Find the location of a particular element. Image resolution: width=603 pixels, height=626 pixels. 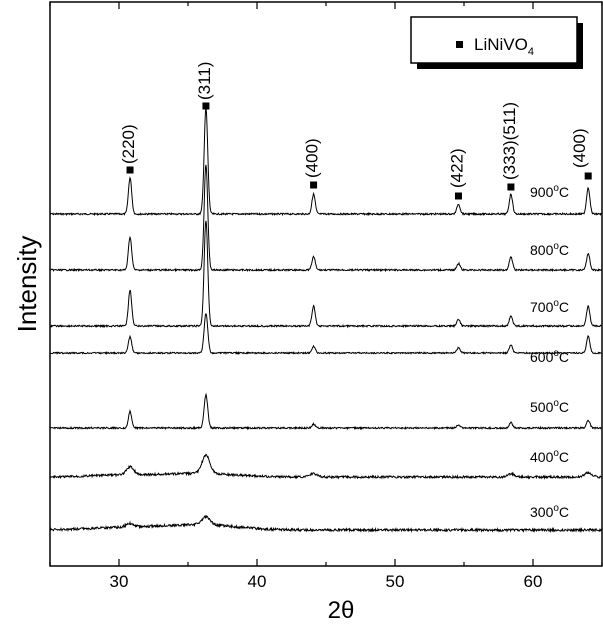

peak-label: (333)(511) is located at coordinates (509, 141).